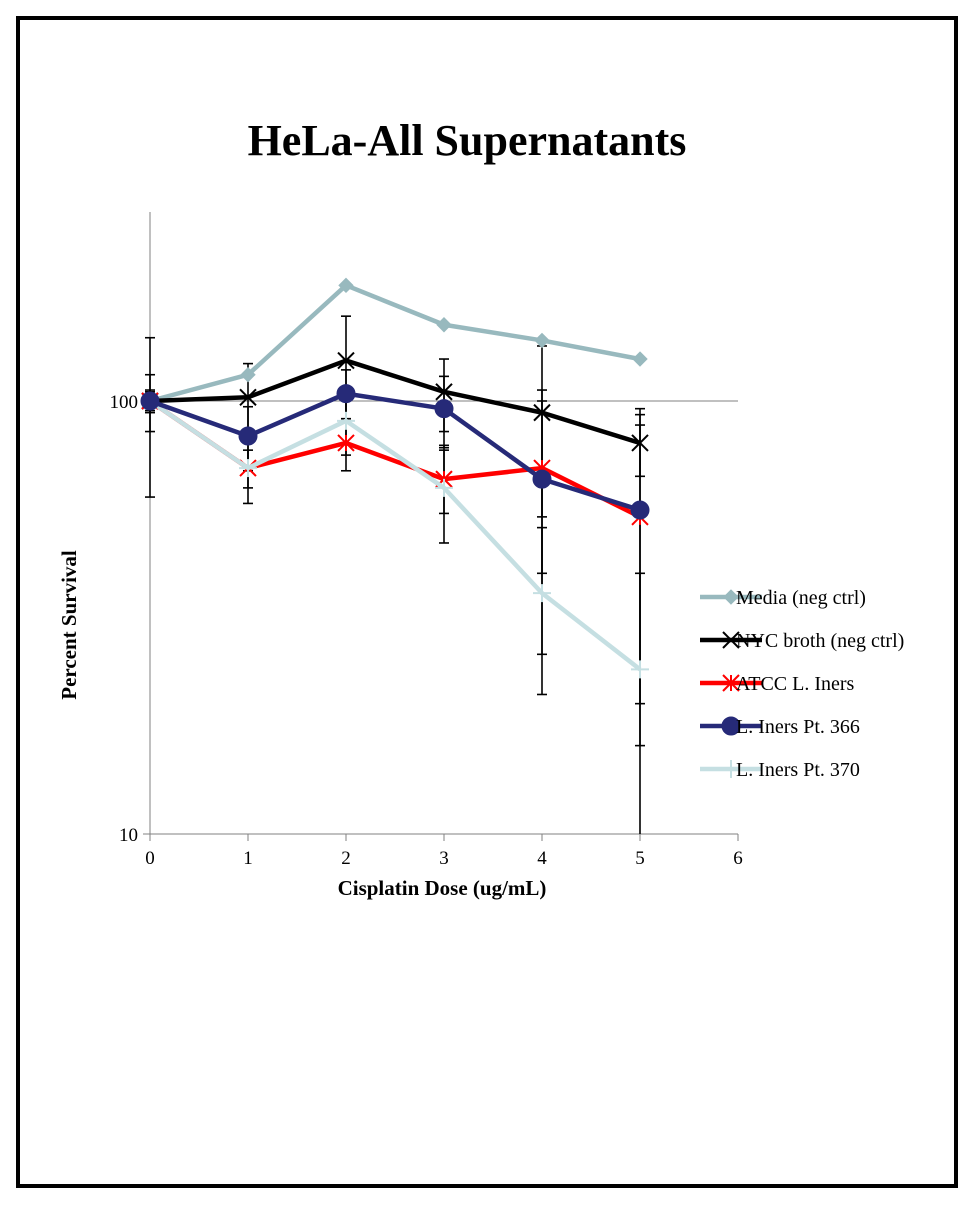  I want to click on x-tick-label: 4, so click(542, 858).